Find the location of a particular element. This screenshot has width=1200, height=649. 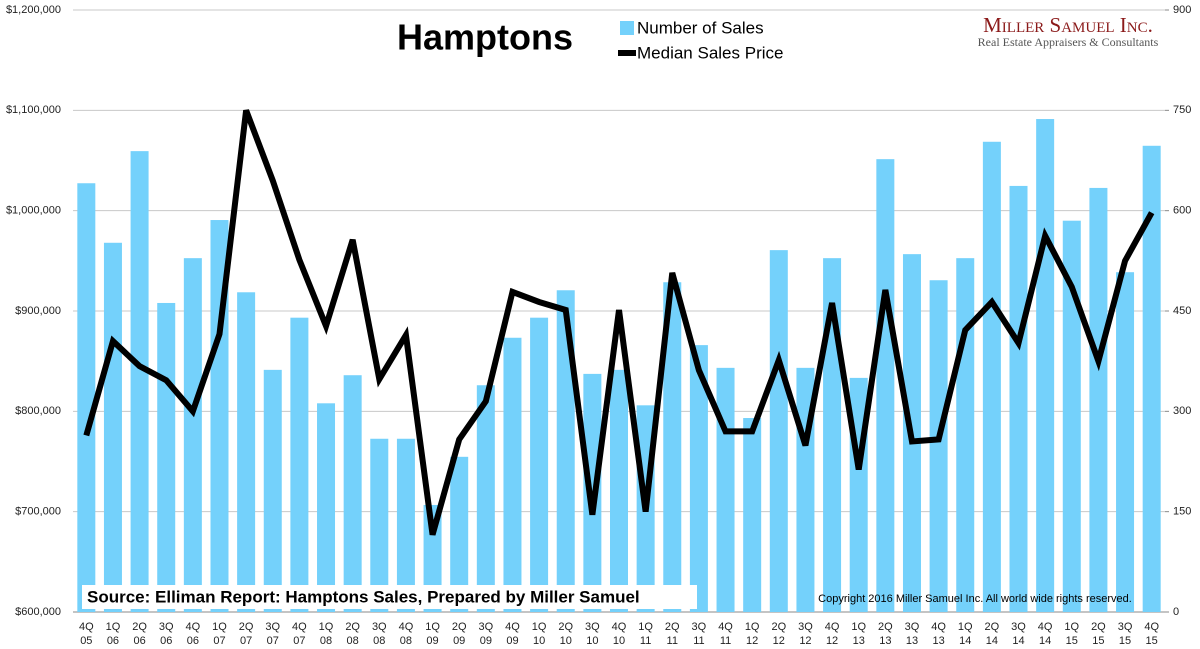

y2-tick-label: 900 is located at coordinates (1182, 10).